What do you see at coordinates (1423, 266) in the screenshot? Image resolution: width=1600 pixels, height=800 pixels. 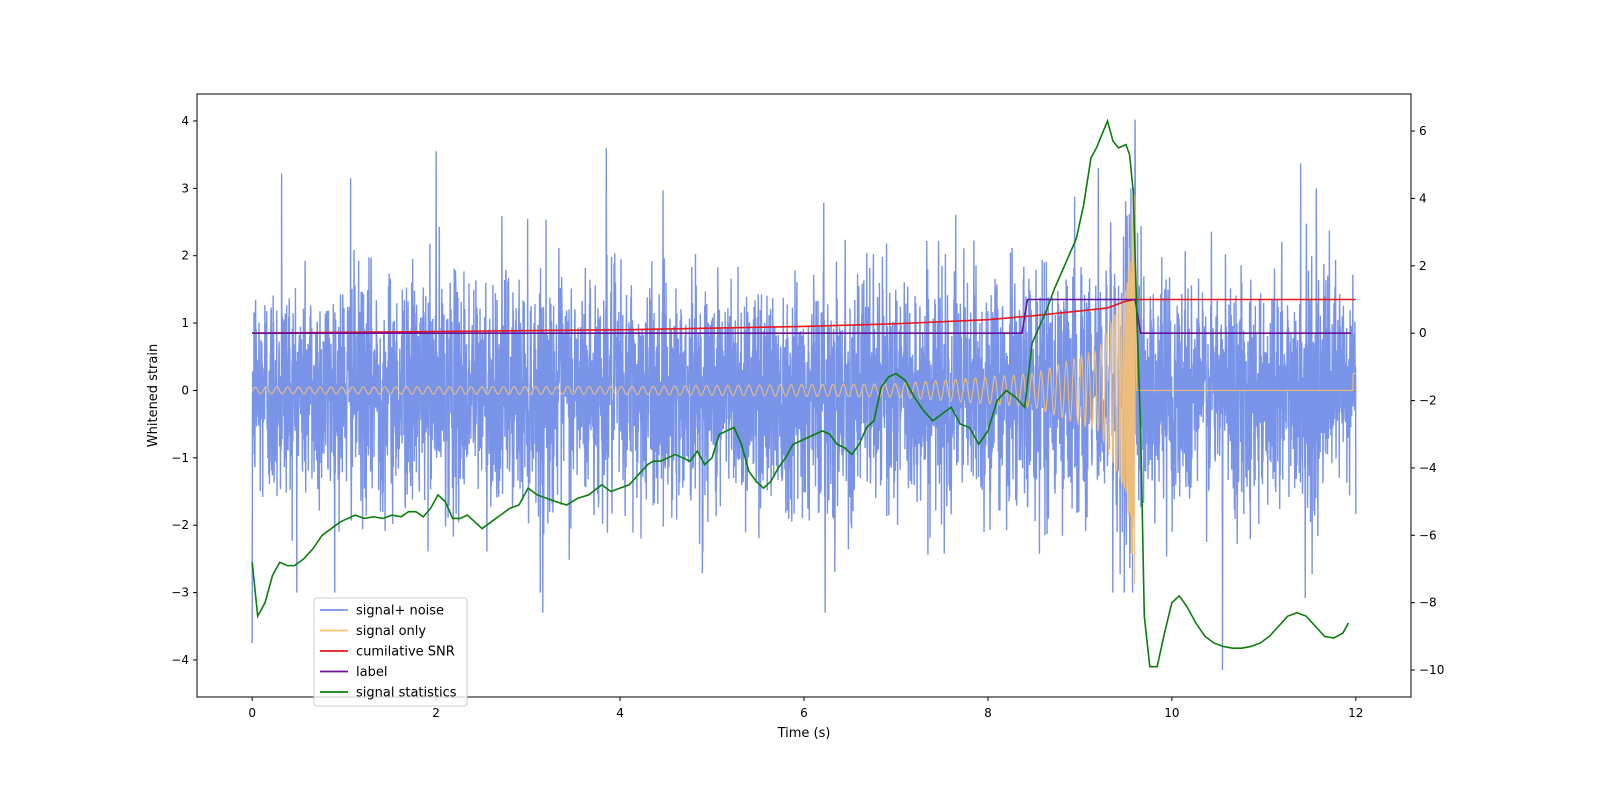 I see `y2-tick-label: 2` at bounding box center [1423, 266].